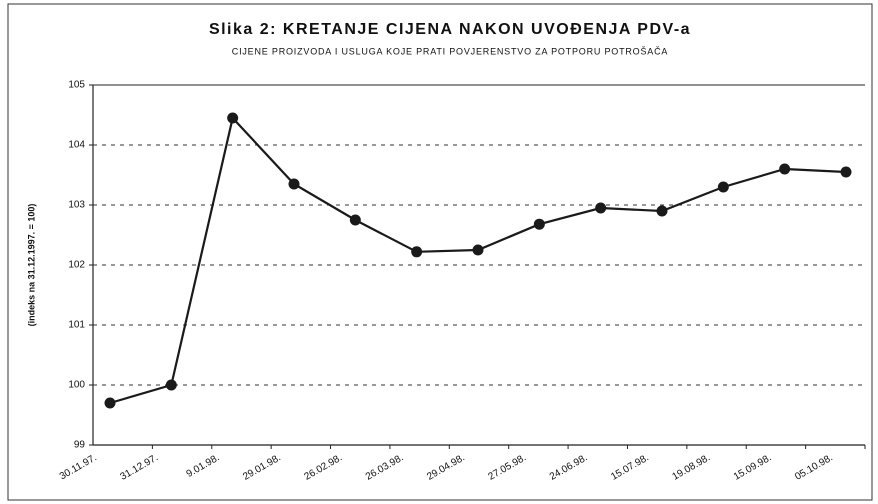 The image size is (878, 504). I want to click on y-tick-label: 103, so click(76, 205).